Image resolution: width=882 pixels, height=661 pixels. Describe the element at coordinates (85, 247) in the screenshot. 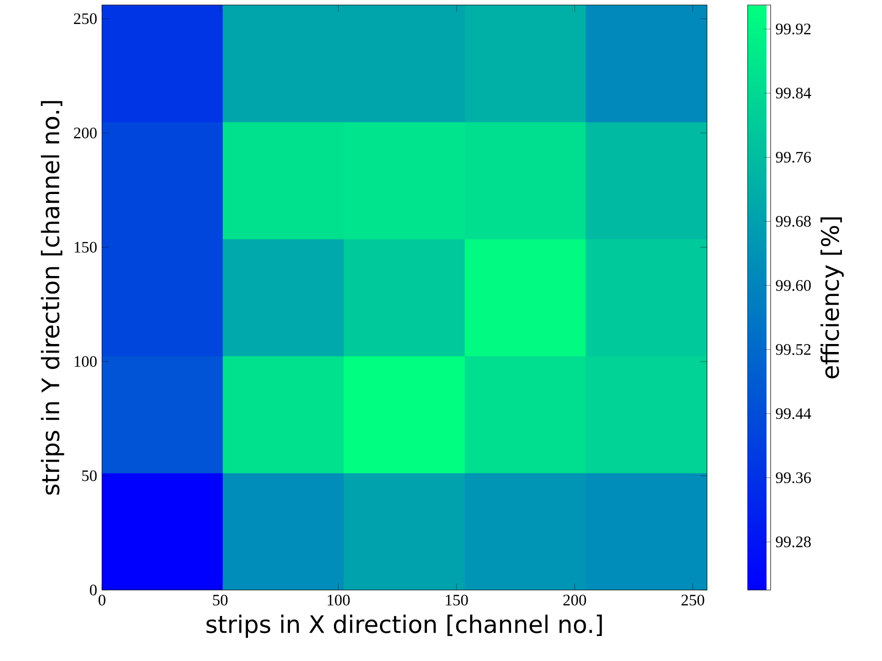

I see `y-tick-label: 150` at that location.